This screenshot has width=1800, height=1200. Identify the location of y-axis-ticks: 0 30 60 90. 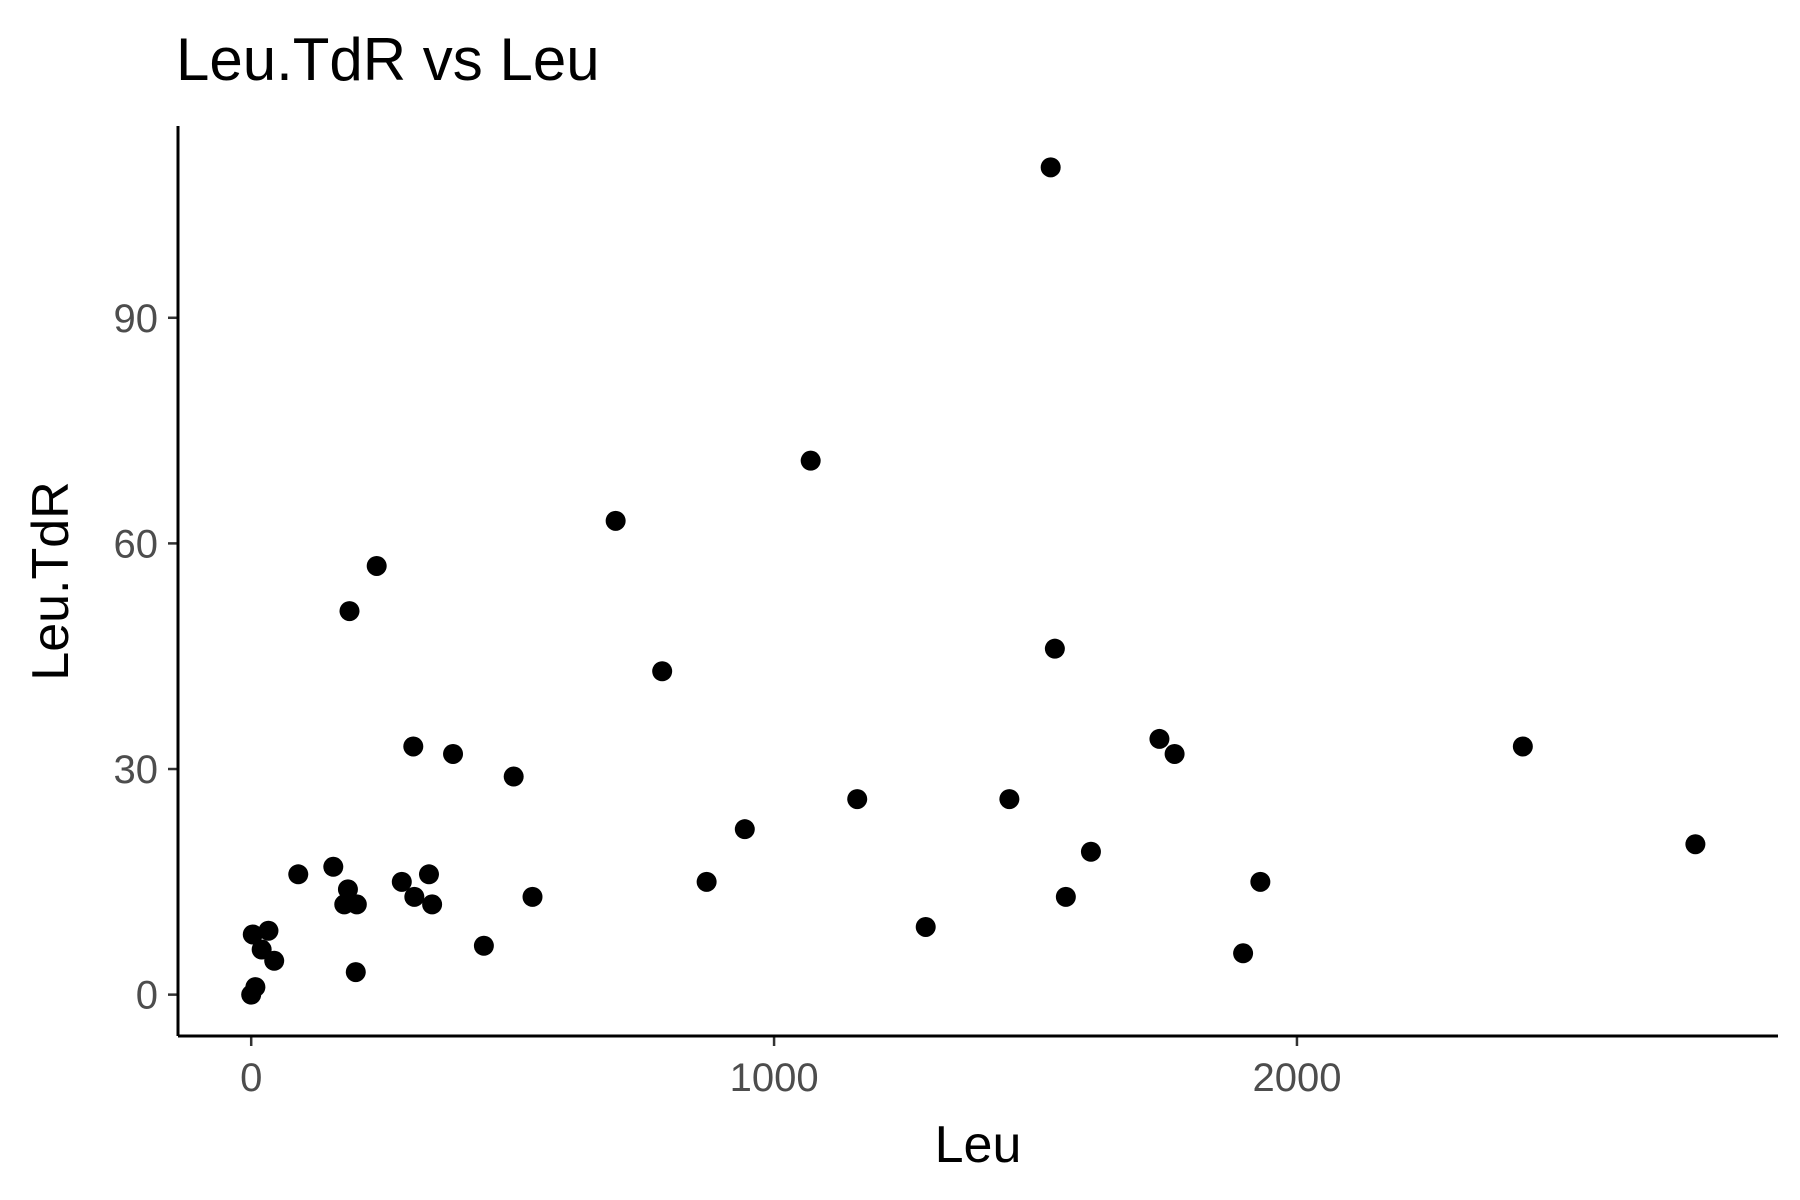
(146, 657).